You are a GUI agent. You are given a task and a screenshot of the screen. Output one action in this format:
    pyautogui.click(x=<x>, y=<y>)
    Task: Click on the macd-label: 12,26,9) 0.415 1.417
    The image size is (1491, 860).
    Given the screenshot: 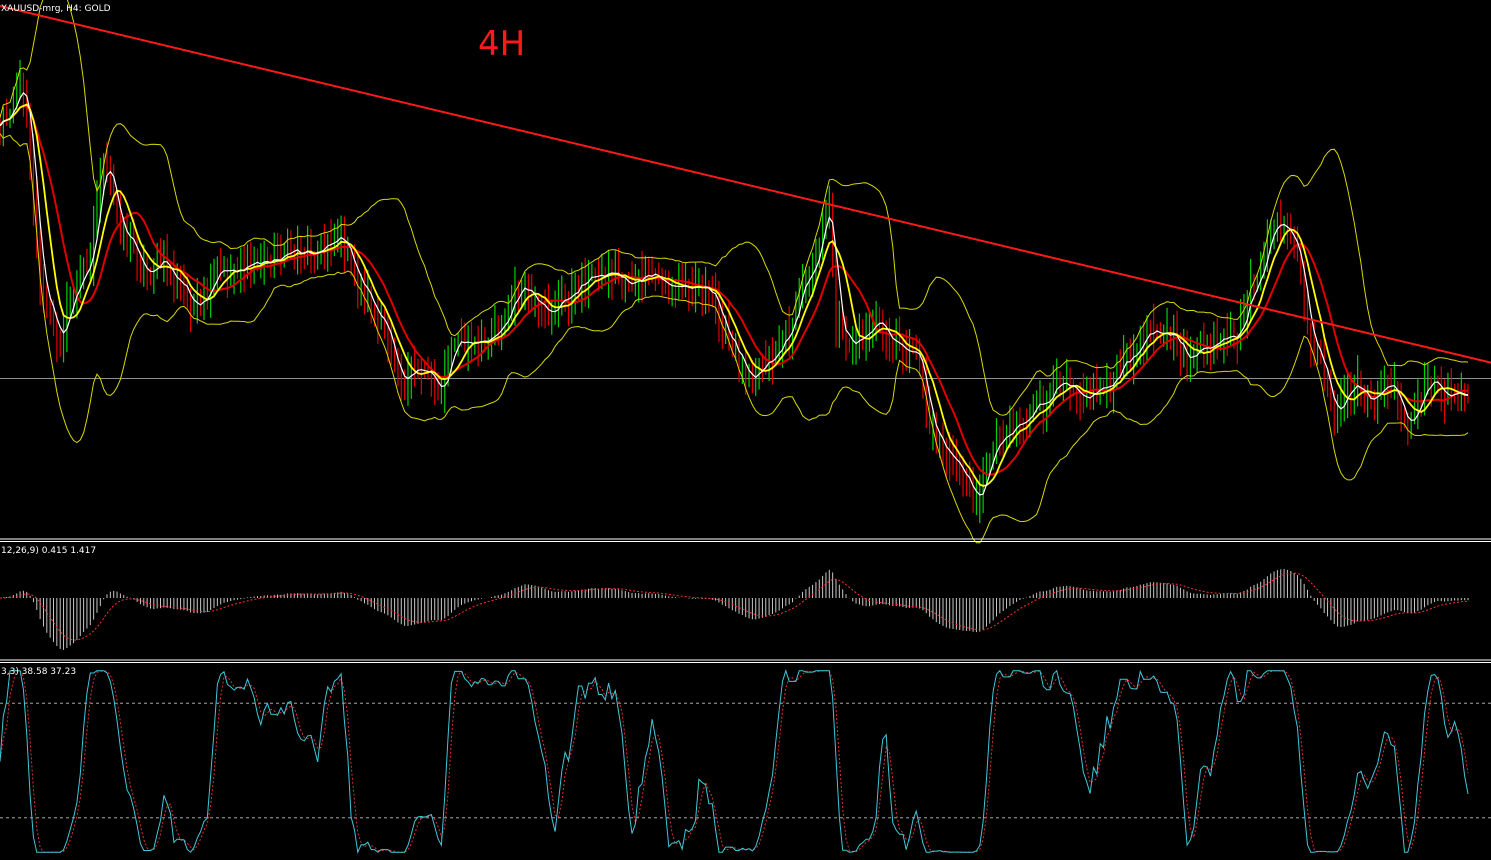 What is the action you would take?
    pyautogui.click(x=49, y=551)
    